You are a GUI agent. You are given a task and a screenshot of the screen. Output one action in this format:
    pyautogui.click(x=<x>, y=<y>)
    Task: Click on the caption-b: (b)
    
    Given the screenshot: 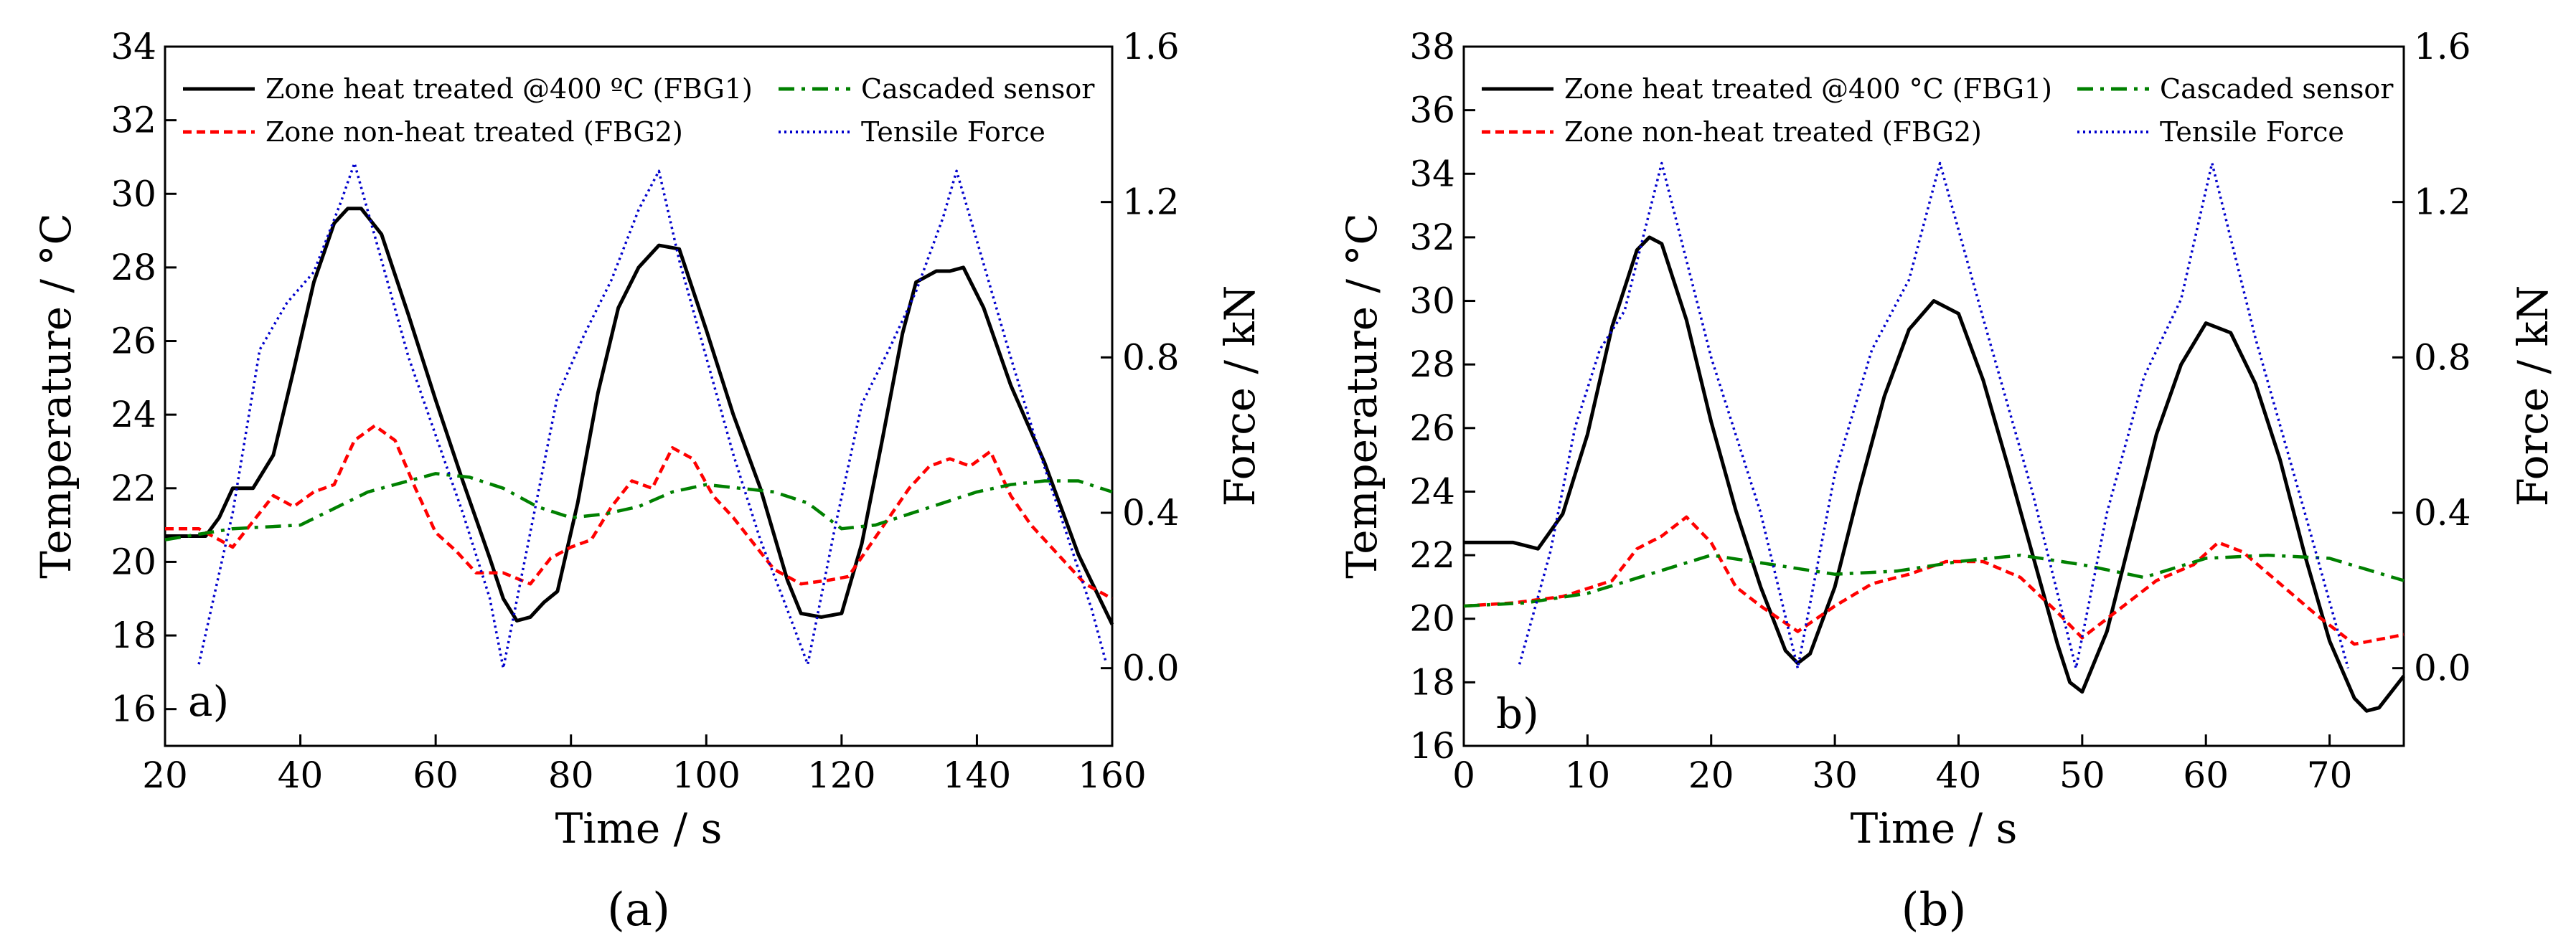 What is the action you would take?
    pyautogui.click(x=1934, y=911)
    